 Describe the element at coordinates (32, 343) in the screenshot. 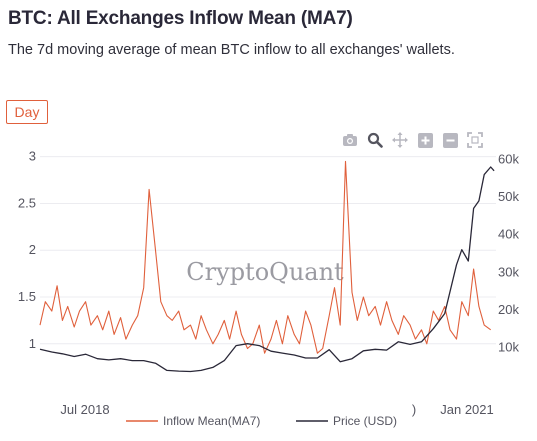

I see `y-left-tick-label: 1` at that location.